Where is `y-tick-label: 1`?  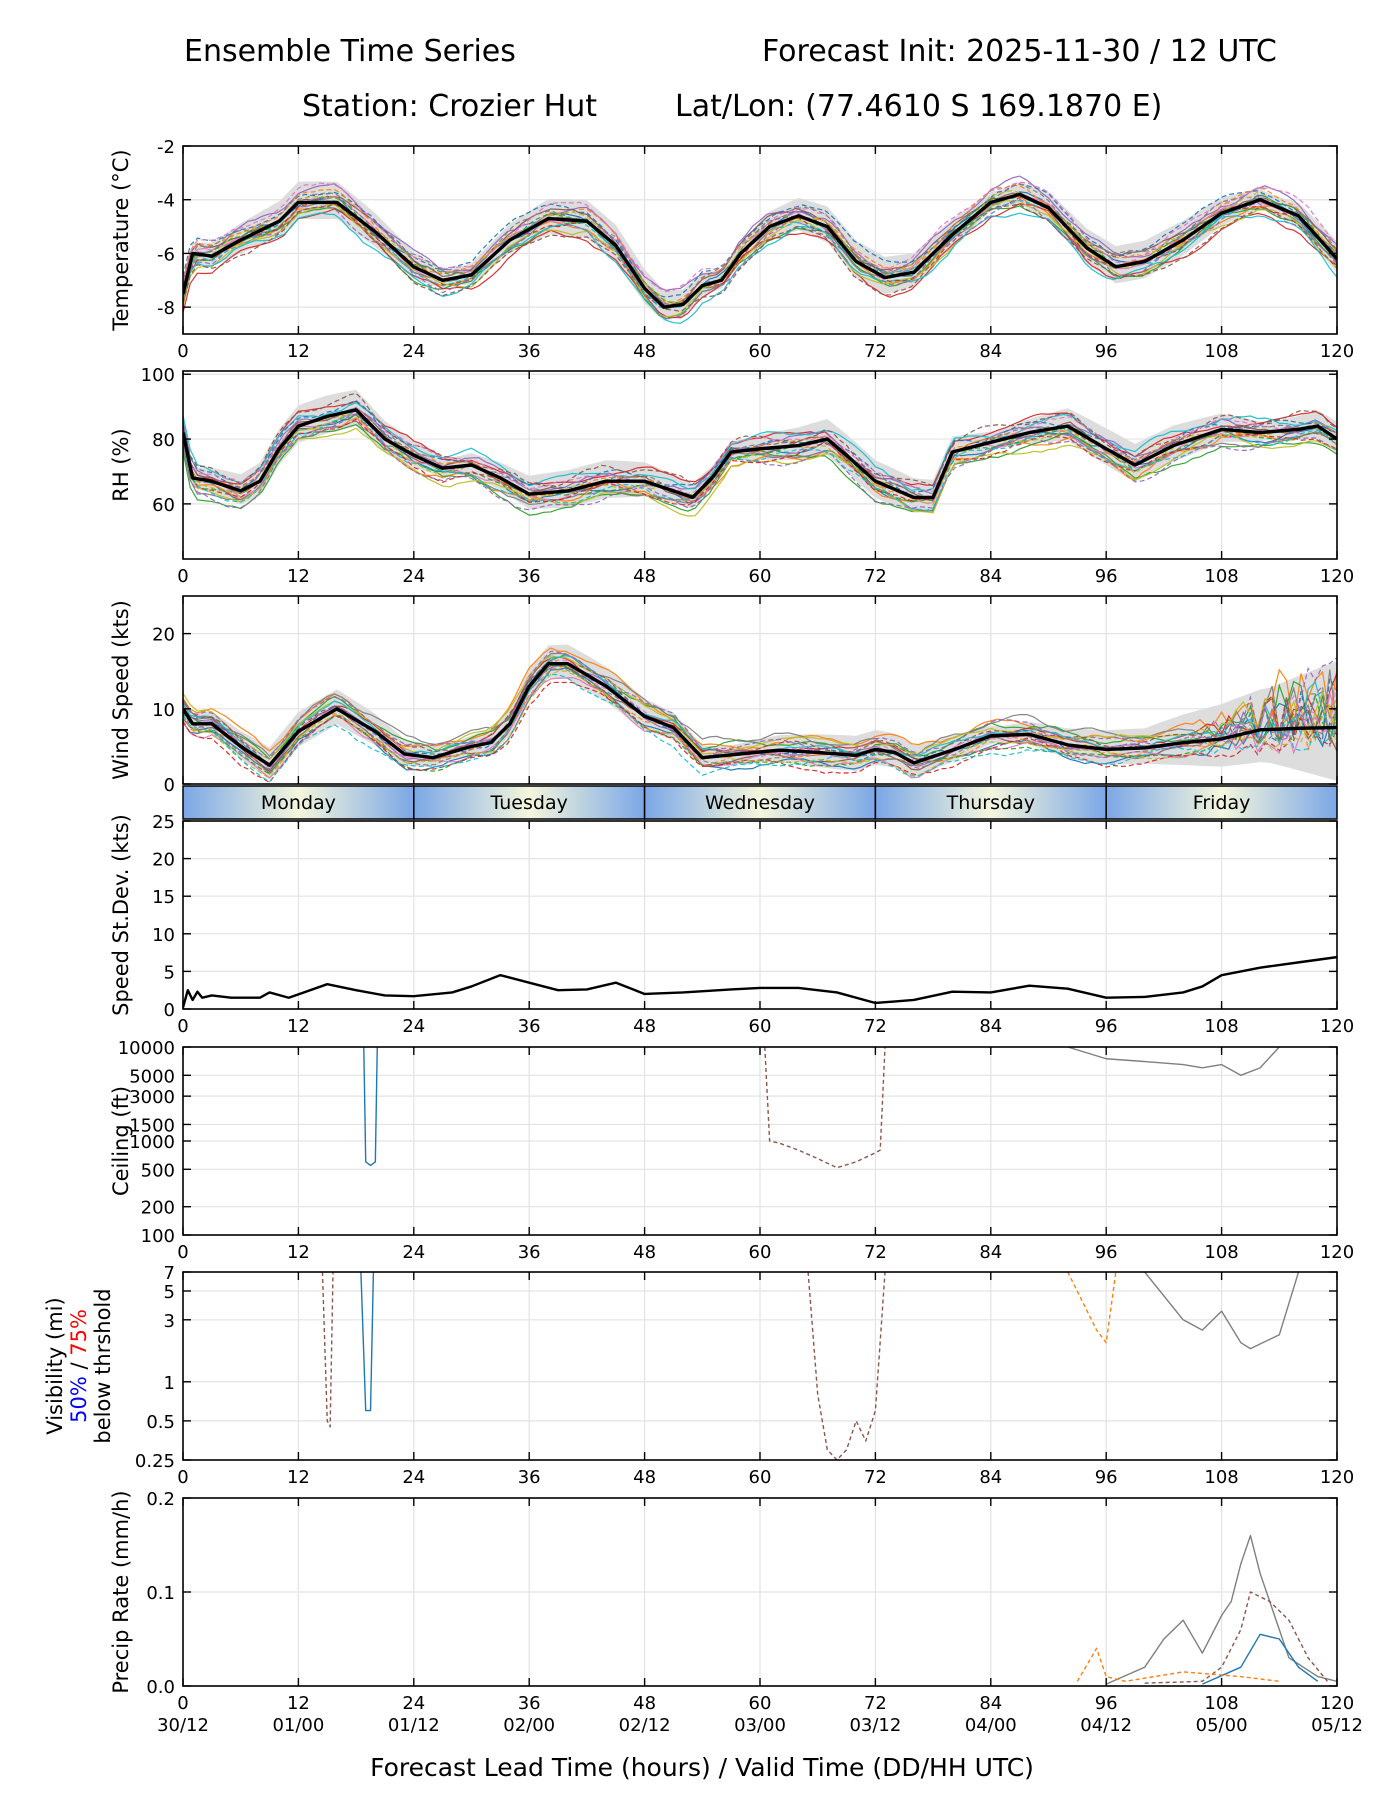 y-tick-label: 1 is located at coordinates (169, 1383).